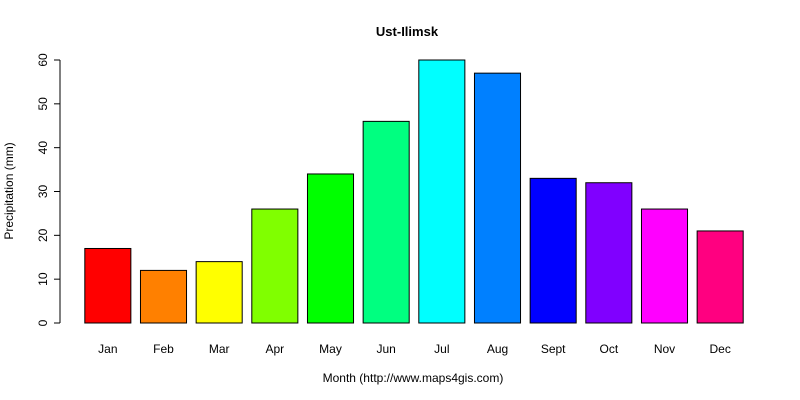  What do you see at coordinates (219, 349) in the screenshot?
I see `x-tick-label: Mar` at bounding box center [219, 349].